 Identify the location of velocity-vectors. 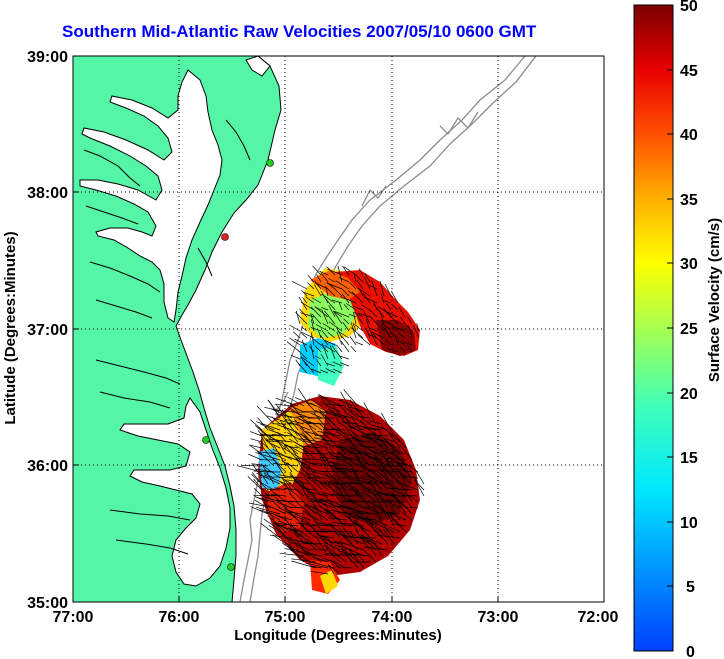
(331, 420).